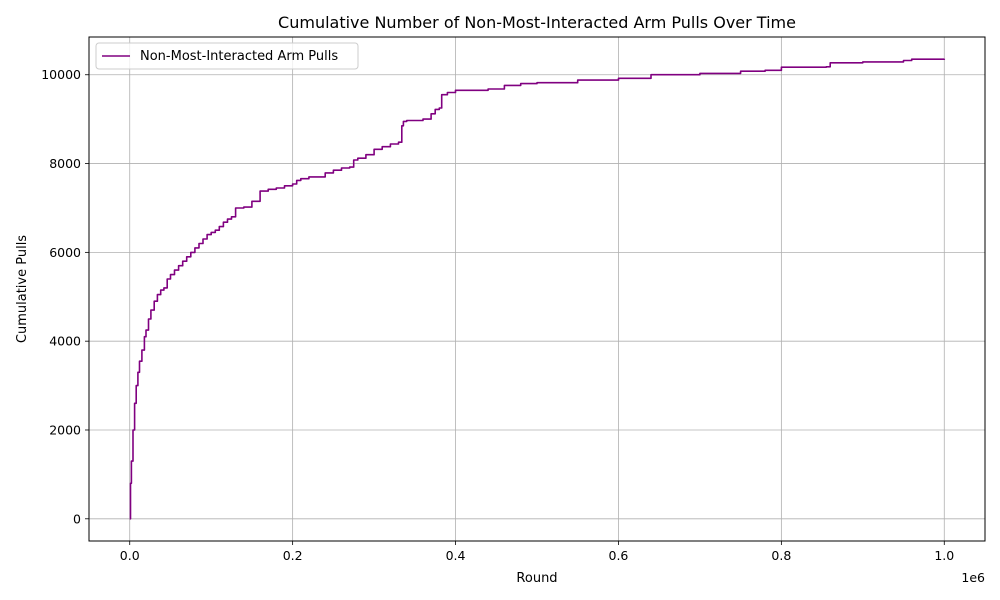 This screenshot has width=1000, height=600. Describe the element at coordinates (944, 555) in the screenshot. I see `x-tick-label: 1.0` at that location.